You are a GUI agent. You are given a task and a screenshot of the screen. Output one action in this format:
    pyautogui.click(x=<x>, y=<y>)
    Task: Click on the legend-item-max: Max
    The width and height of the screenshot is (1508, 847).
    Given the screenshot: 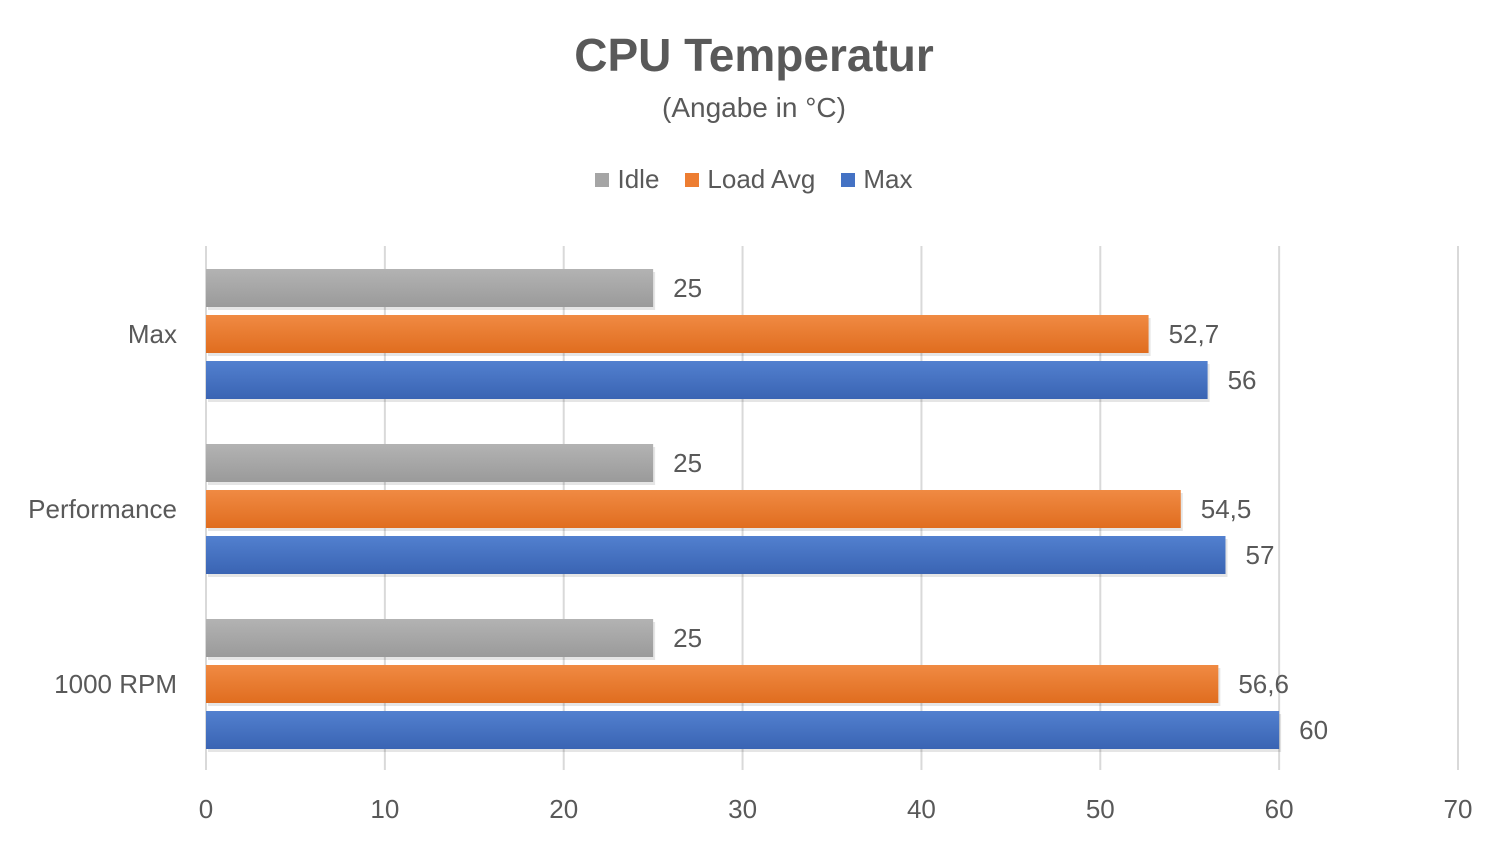 What is the action you would take?
    pyautogui.click(x=877, y=179)
    